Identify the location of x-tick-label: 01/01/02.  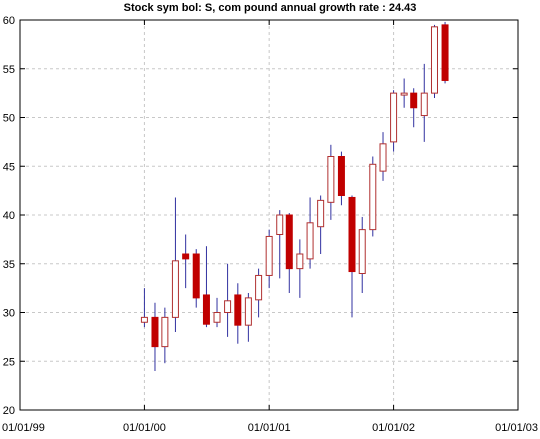
(393, 428).